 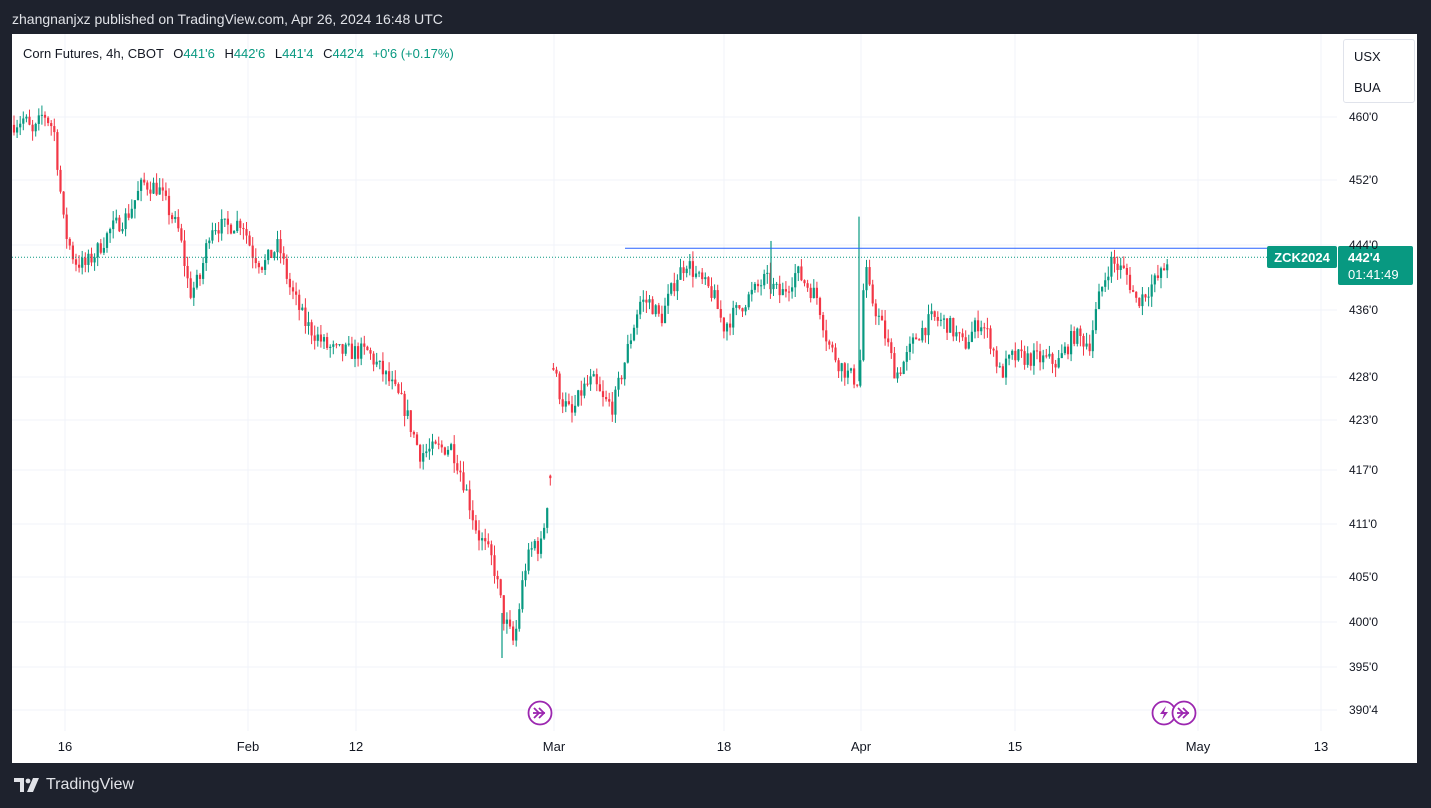 What do you see at coordinates (1367, 56) in the screenshot?
I see `currency-label: USX` at bounding box center [1367, 56].